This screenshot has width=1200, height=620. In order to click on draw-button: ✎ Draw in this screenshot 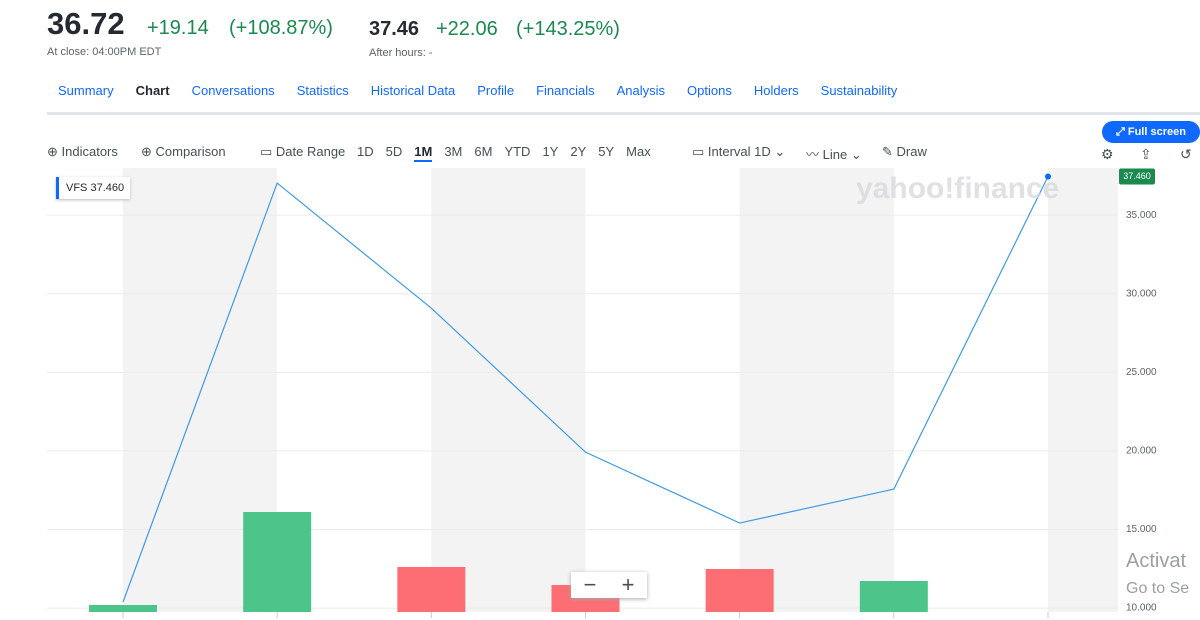, I will do `click(904, 151)`.